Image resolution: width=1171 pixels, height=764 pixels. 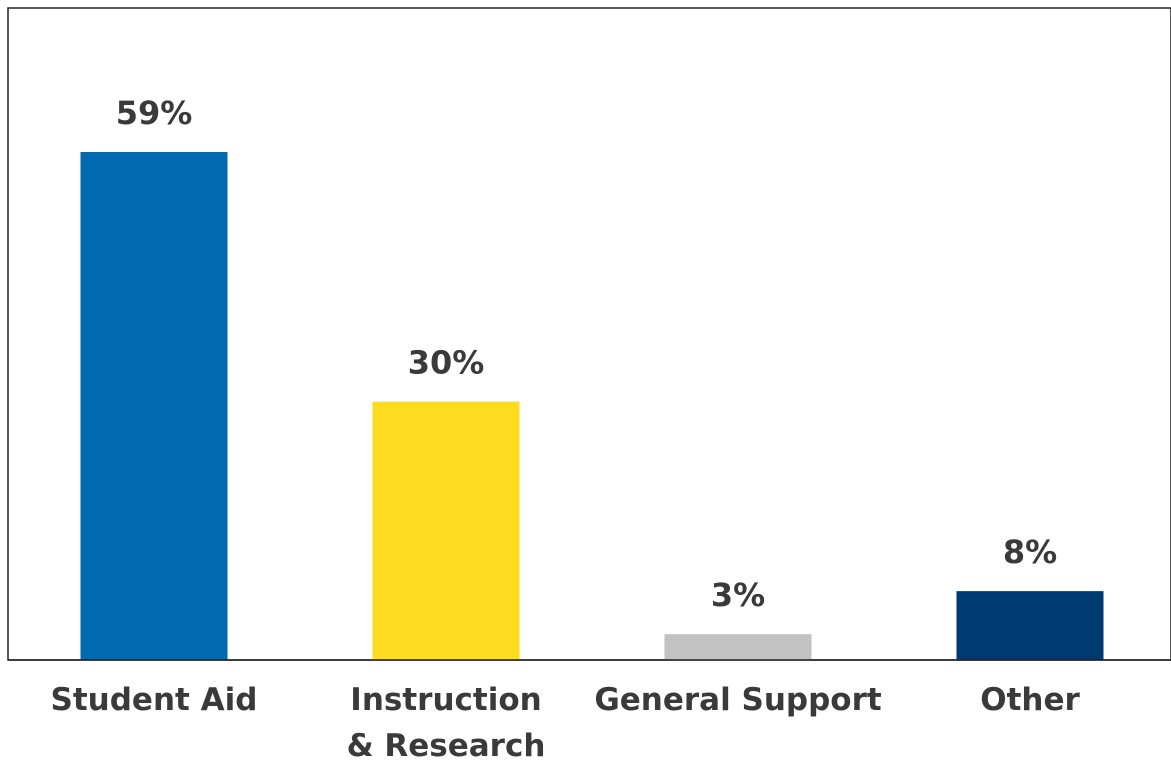 I want to click on category-label-3: Other, so click(x=1030, y=700).